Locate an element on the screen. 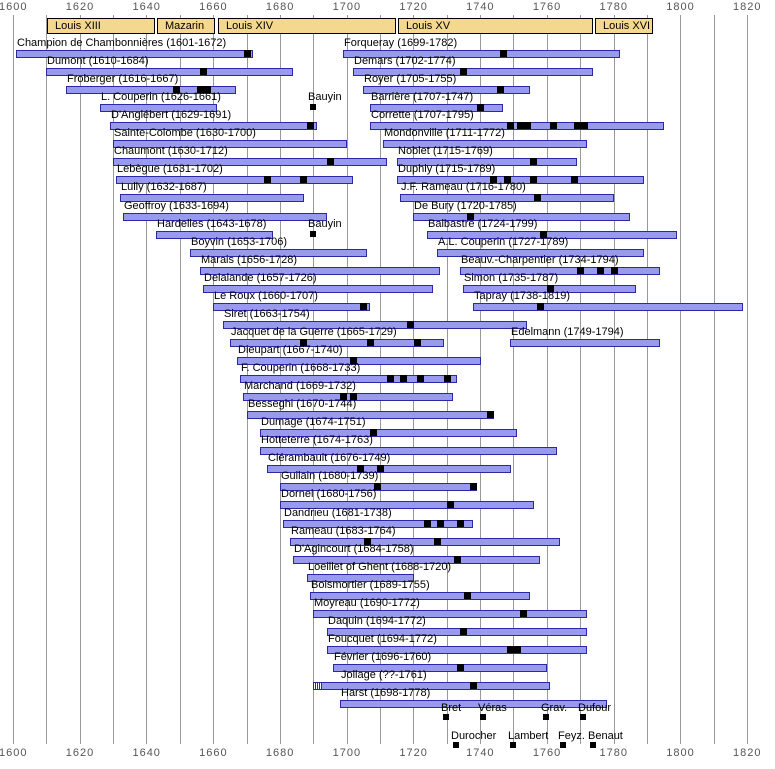  reign-bar-louis-xiv: Louis XIV is located at coordinates (307, 26).